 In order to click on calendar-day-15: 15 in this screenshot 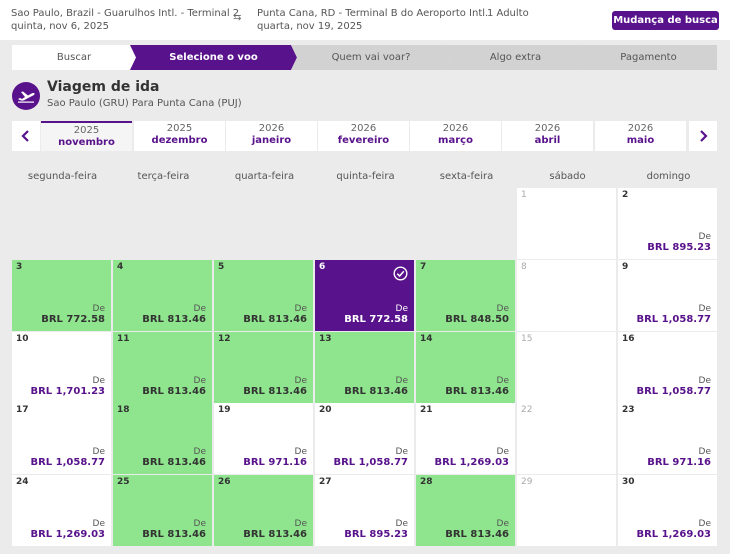, I will do `click(566, 367)`.